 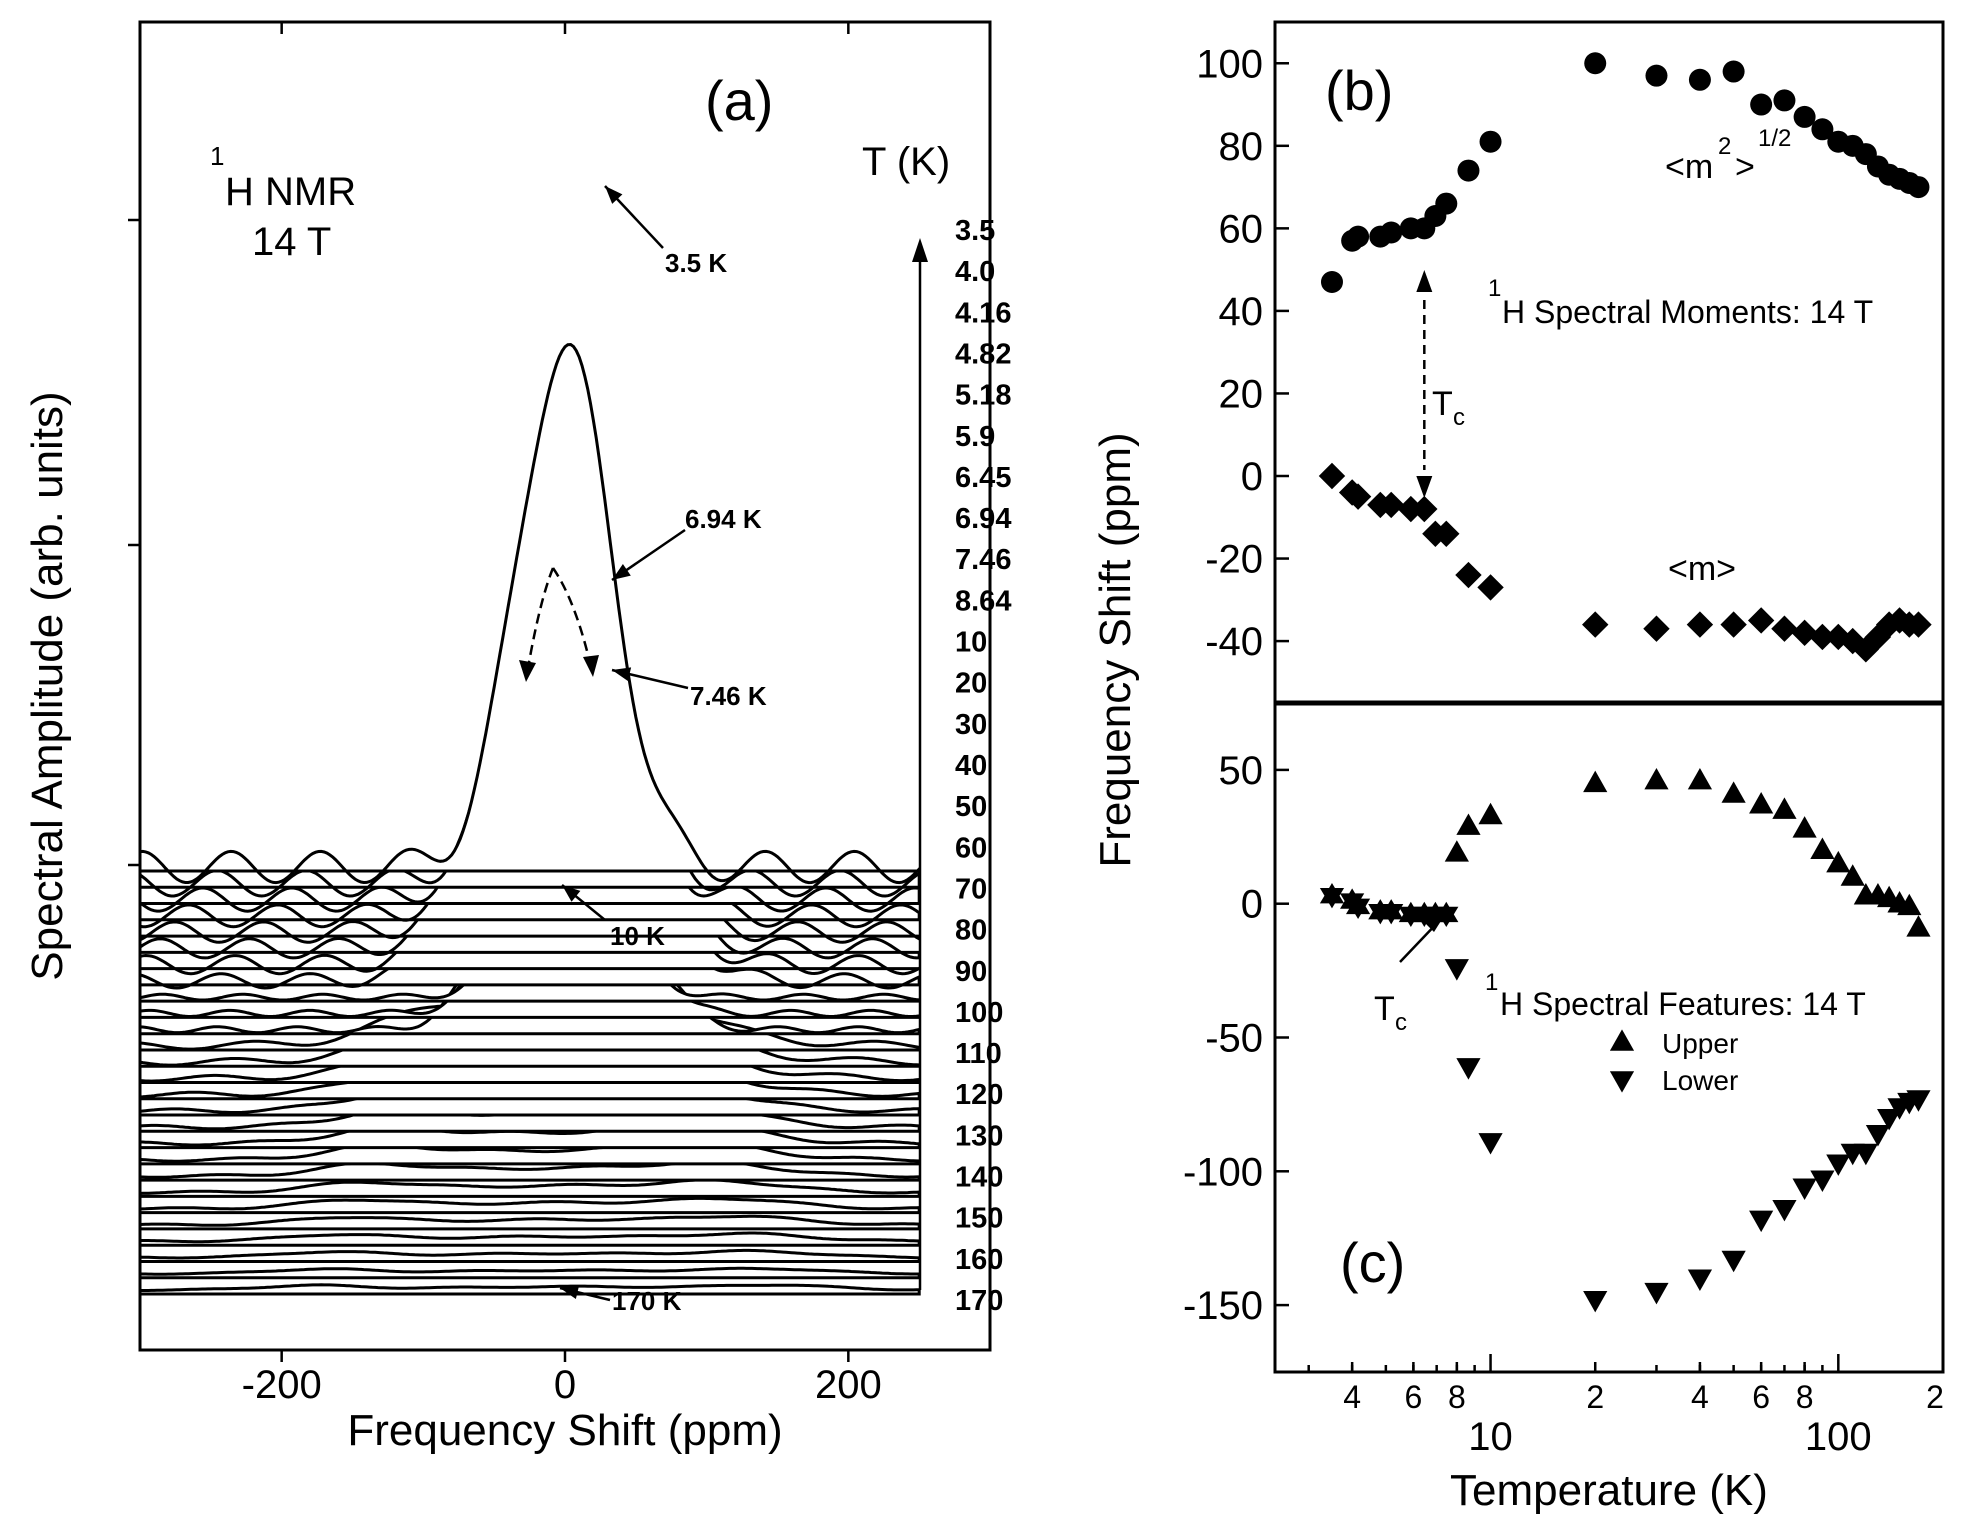 I want to click on curve-annotation-label: 10 K, so click(x=637, y=936).